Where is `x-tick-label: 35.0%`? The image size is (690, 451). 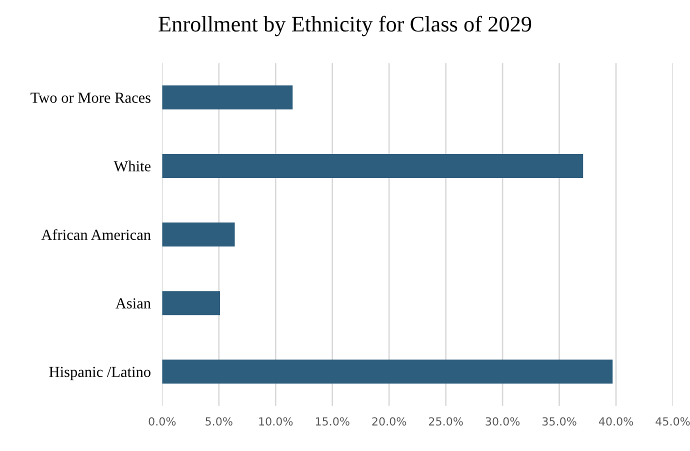 x-tick-label: 35.0% is located at coordinates (559, 421).